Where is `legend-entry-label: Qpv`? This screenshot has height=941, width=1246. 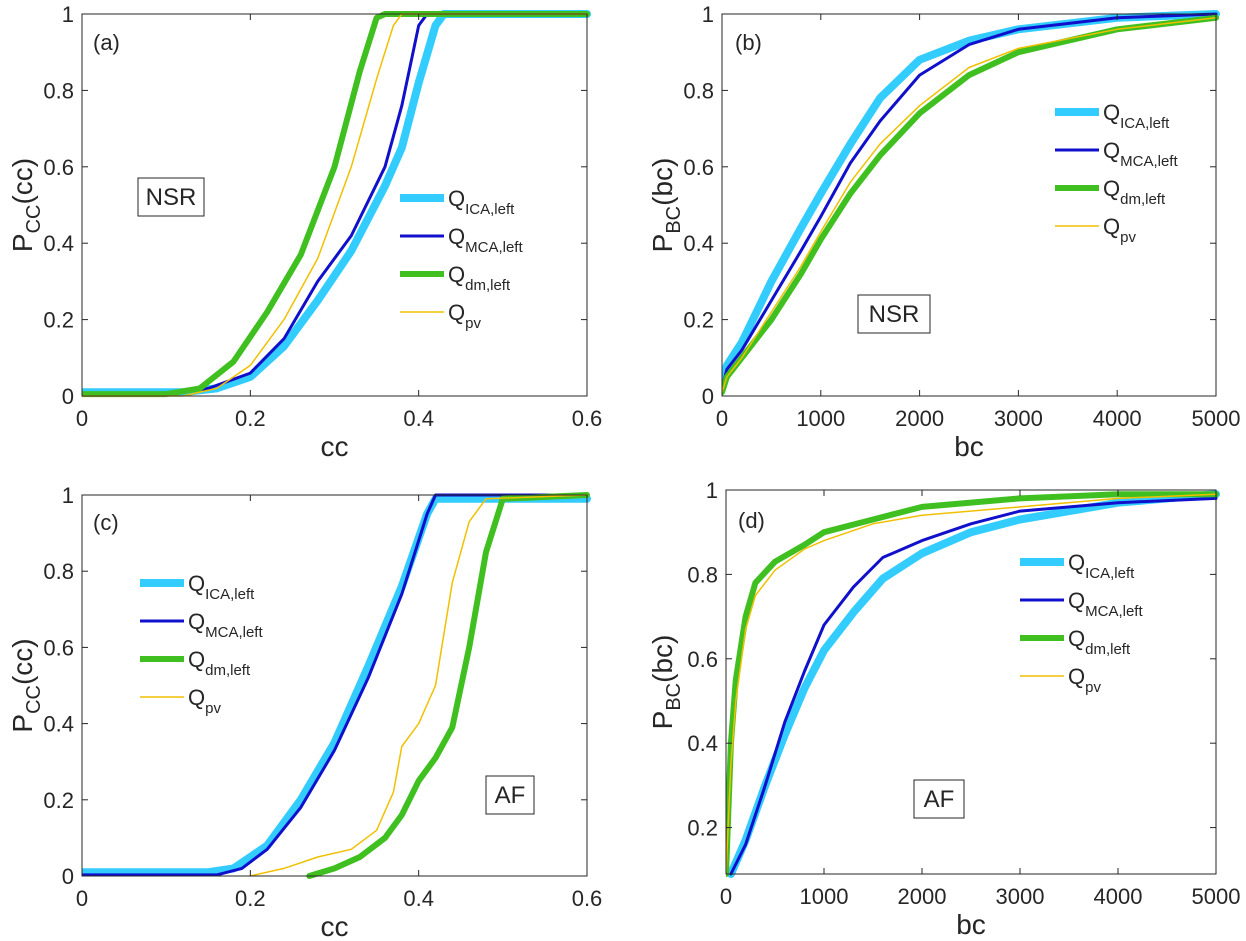 legend-entry-label: Qpv is located at coordinates (464, 316).